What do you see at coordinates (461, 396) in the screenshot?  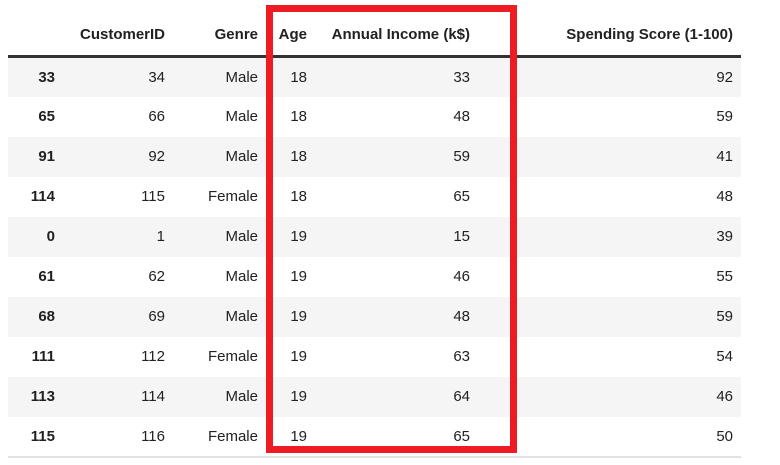 I see `cell-annual-income: 64` at bounding box center [461, 396].